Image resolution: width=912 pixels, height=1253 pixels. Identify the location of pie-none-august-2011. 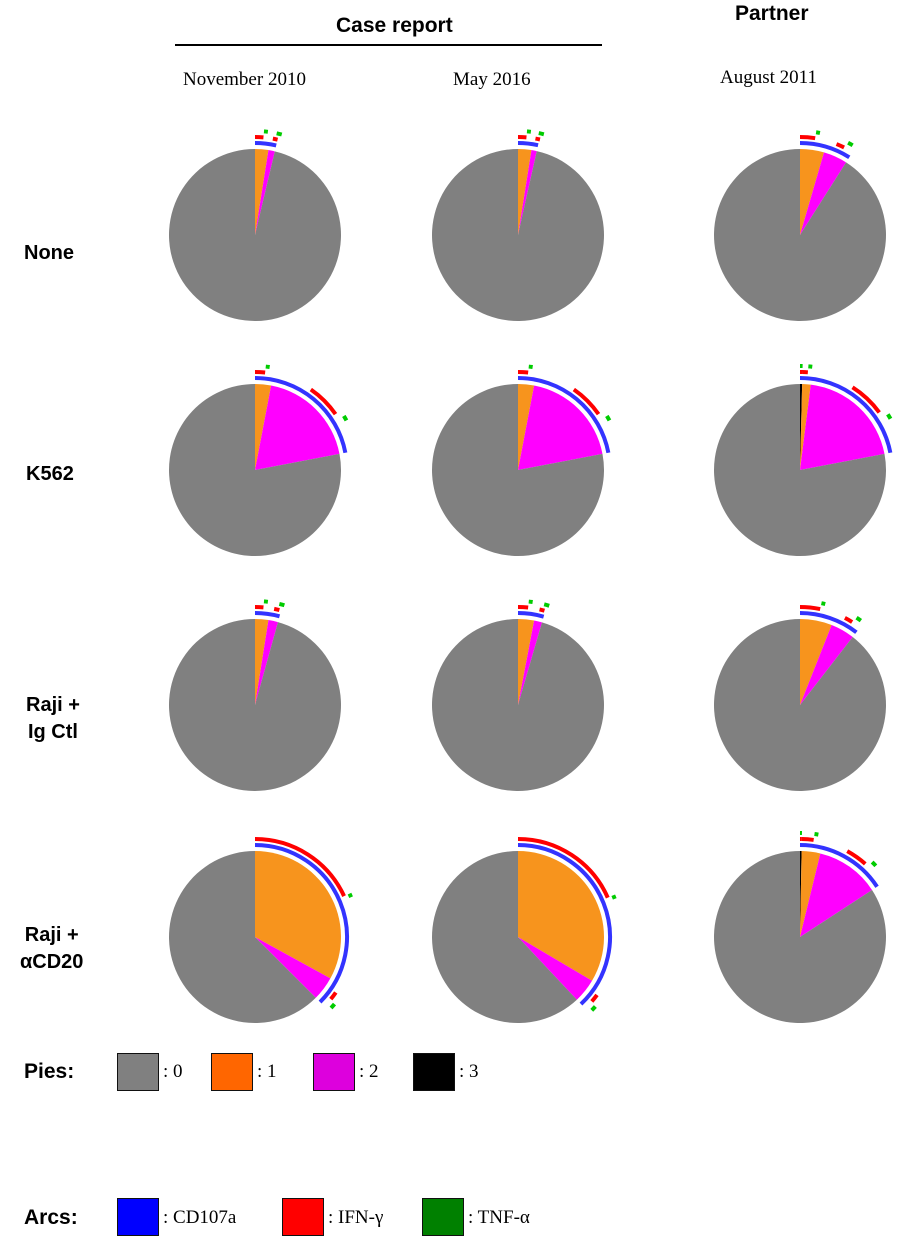
(800, 225).